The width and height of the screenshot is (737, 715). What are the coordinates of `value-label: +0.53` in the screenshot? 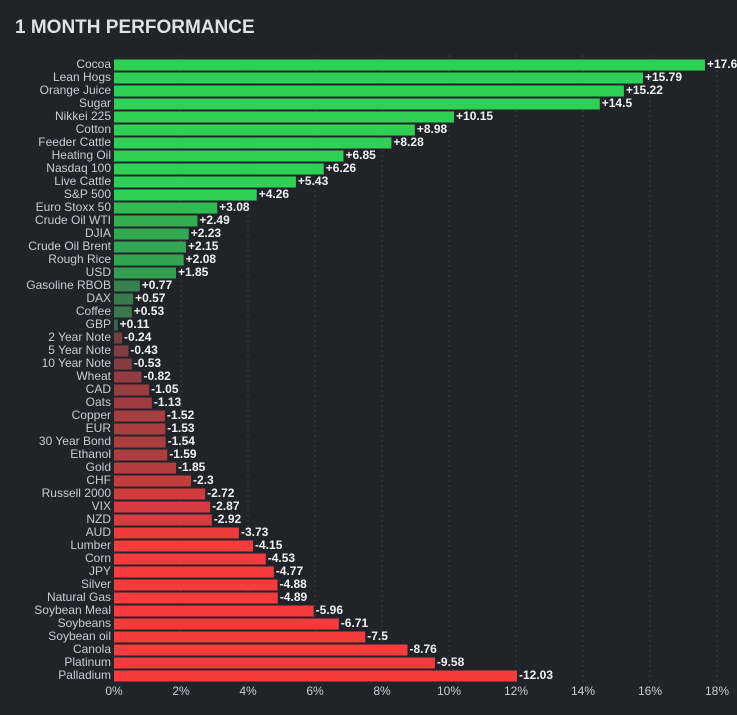 It's located at (149, 311).